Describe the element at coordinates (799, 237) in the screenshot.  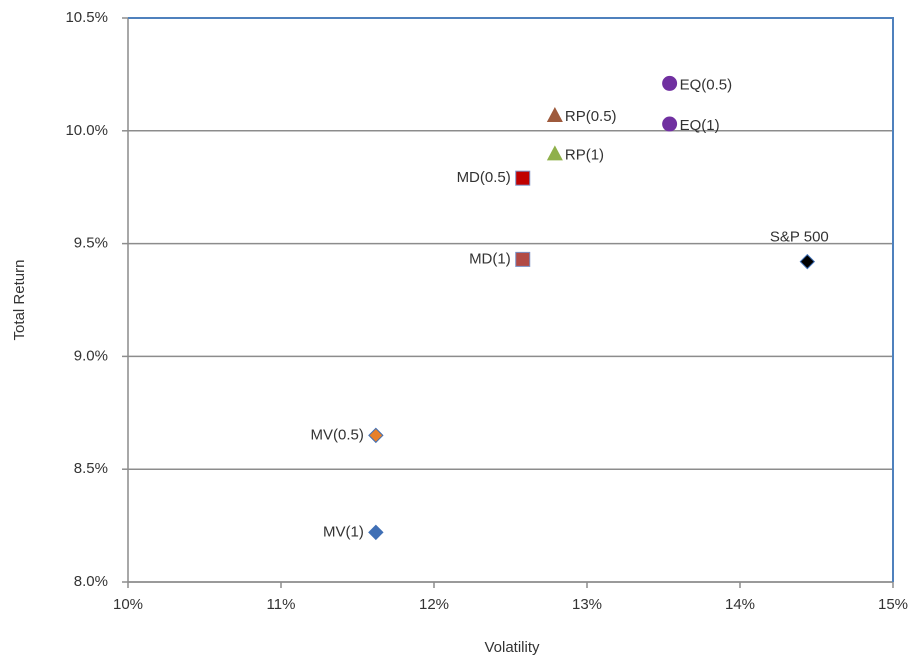
I see `point-label: S&P 500` at that location.